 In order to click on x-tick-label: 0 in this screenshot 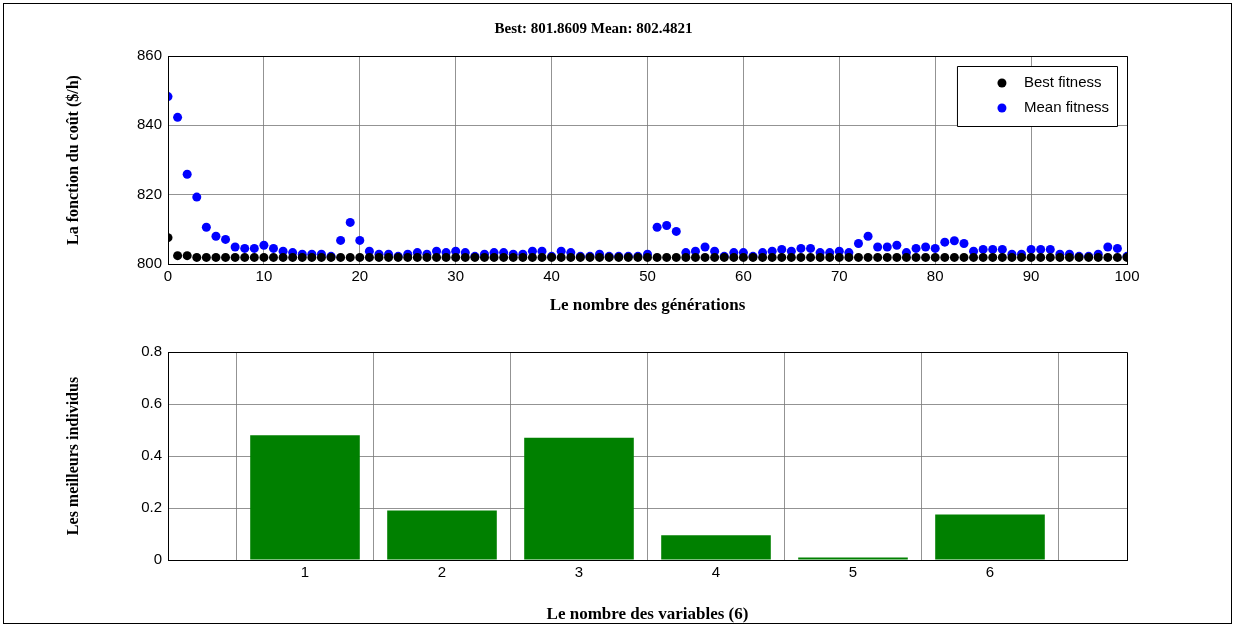, I will do `click(168, 276)`.